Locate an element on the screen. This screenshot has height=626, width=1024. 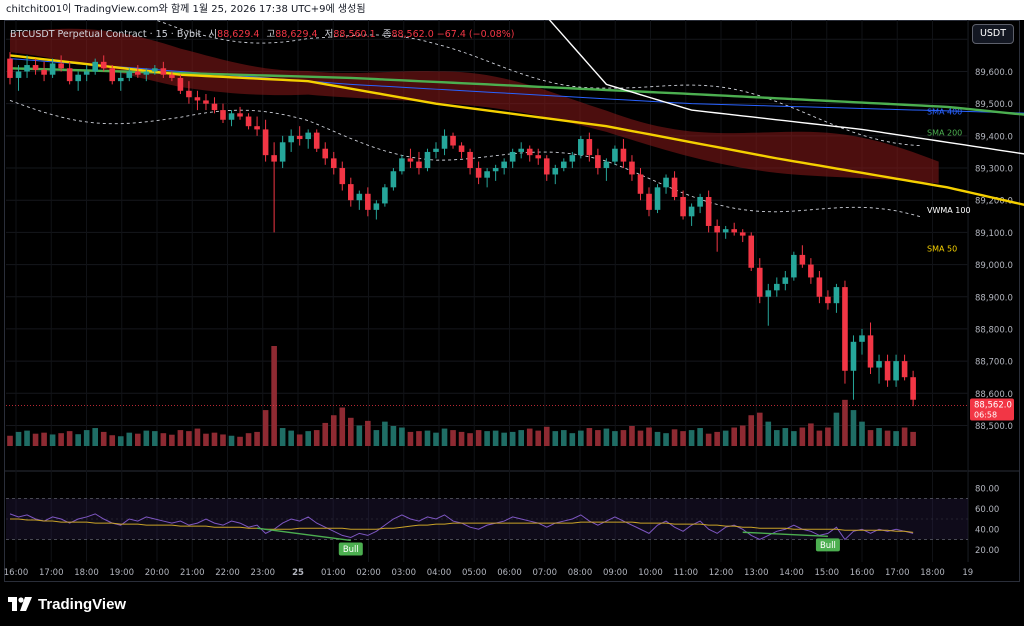
tradingview-brand: TradingView is located at coordinates (67, 604).